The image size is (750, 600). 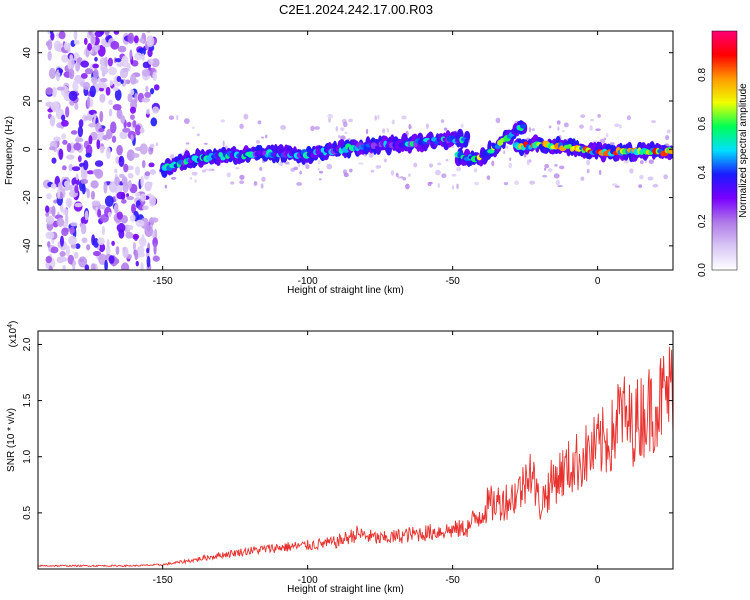 What do you see at coordinates (308, 580) in the screenshot?
I see `x-tick-label: -100` at bounding box center [308, 580].